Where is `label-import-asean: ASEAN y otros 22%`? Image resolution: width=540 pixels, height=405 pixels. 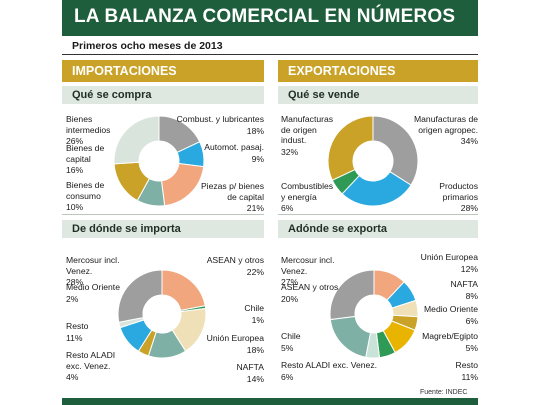 label-import-asean: ASEAN y otros 22% is located at coordinates (235, 266).